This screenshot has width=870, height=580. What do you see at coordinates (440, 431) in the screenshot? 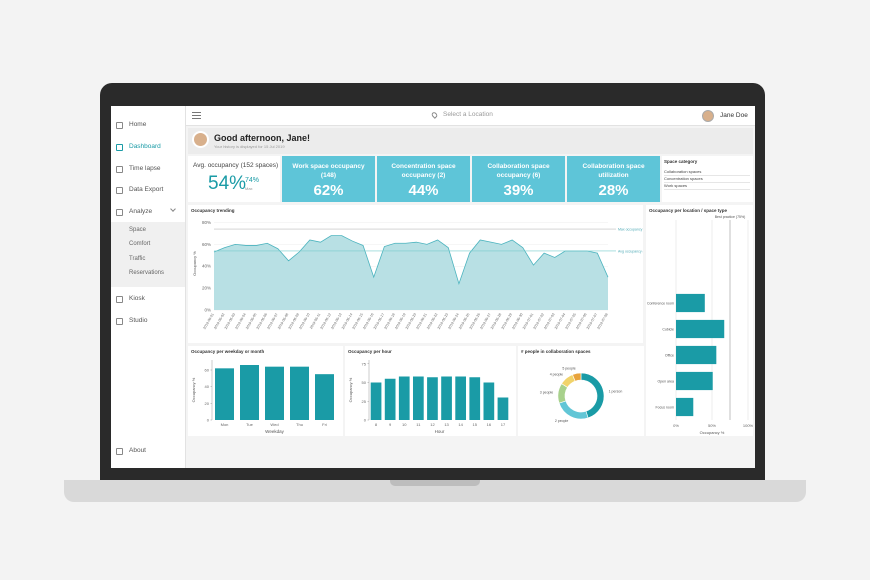
I see `x-axis-label: Hour` at bounding box center [440, 431].